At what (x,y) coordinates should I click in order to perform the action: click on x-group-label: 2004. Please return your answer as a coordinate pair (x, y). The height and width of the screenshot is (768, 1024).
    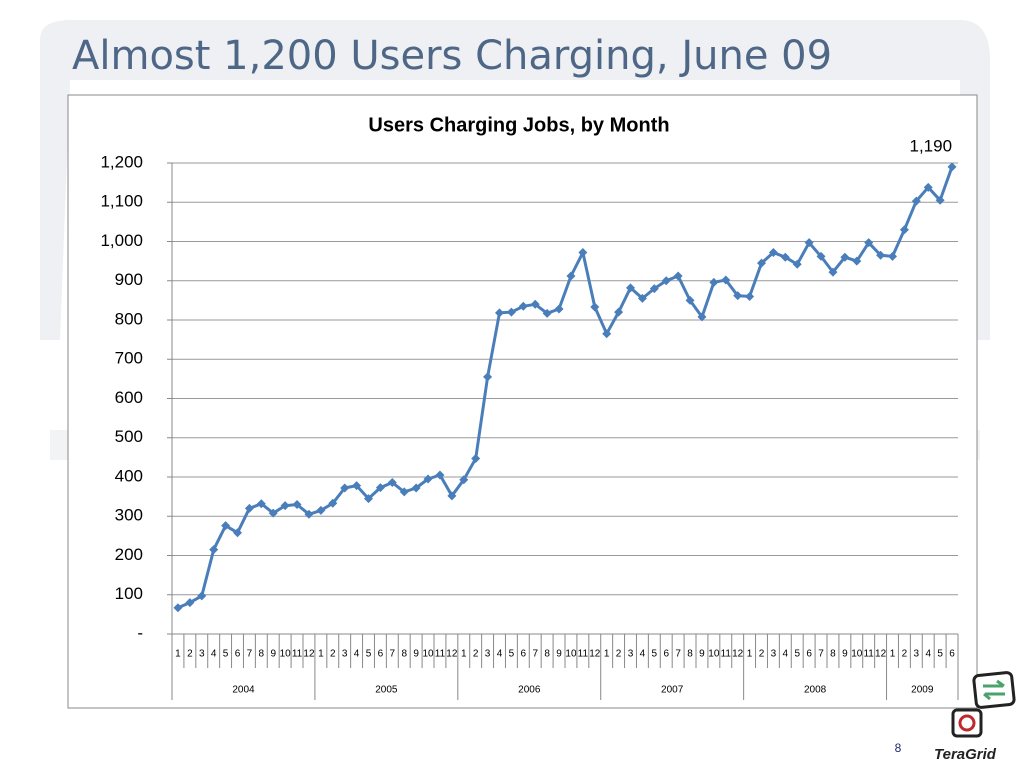
    Looking at the image, I should click on (243, 690).